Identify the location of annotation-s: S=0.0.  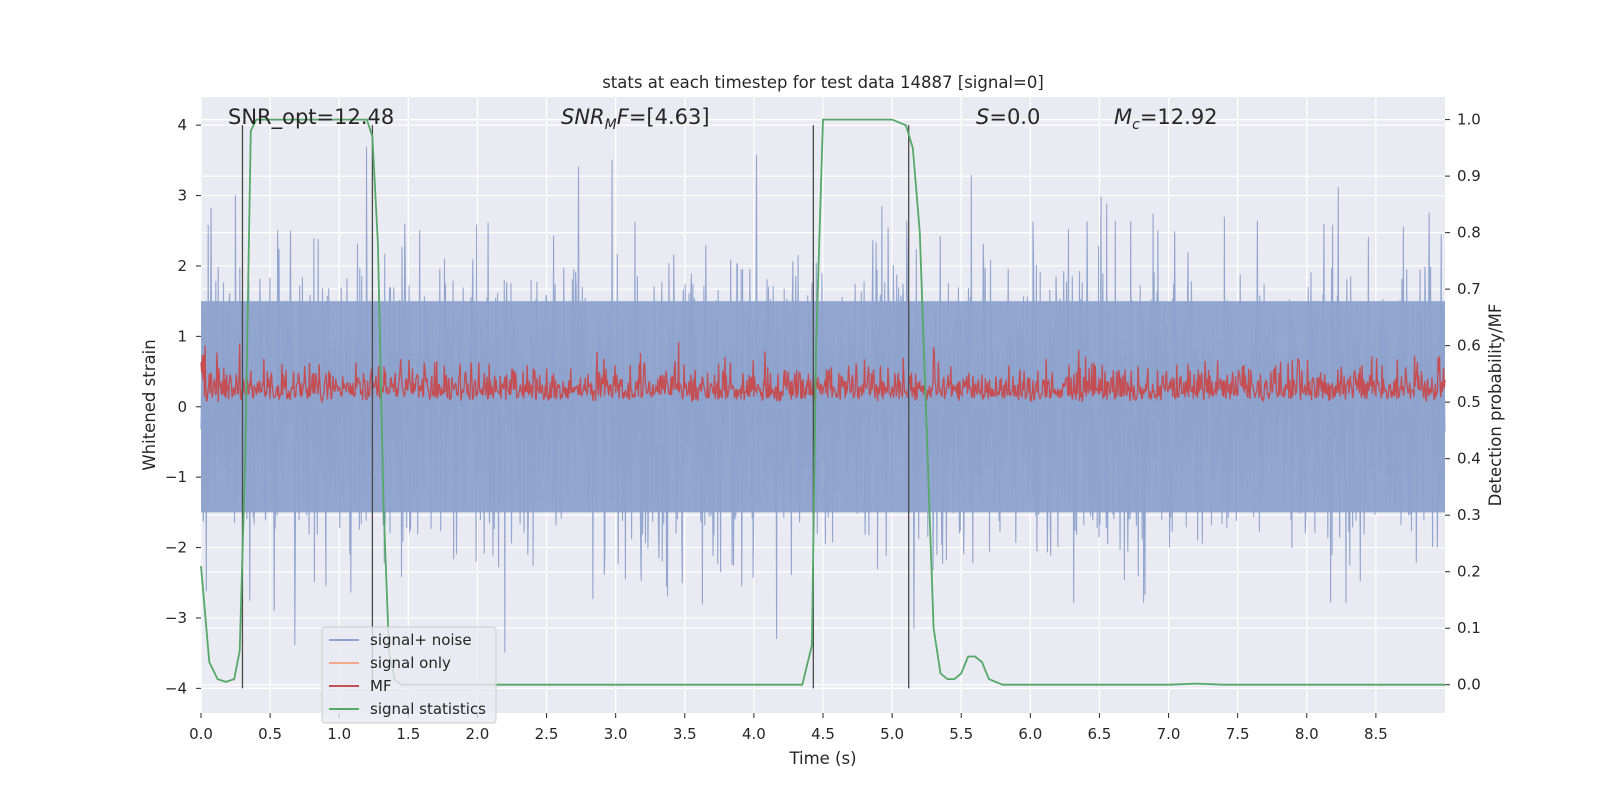
(1008, 117).